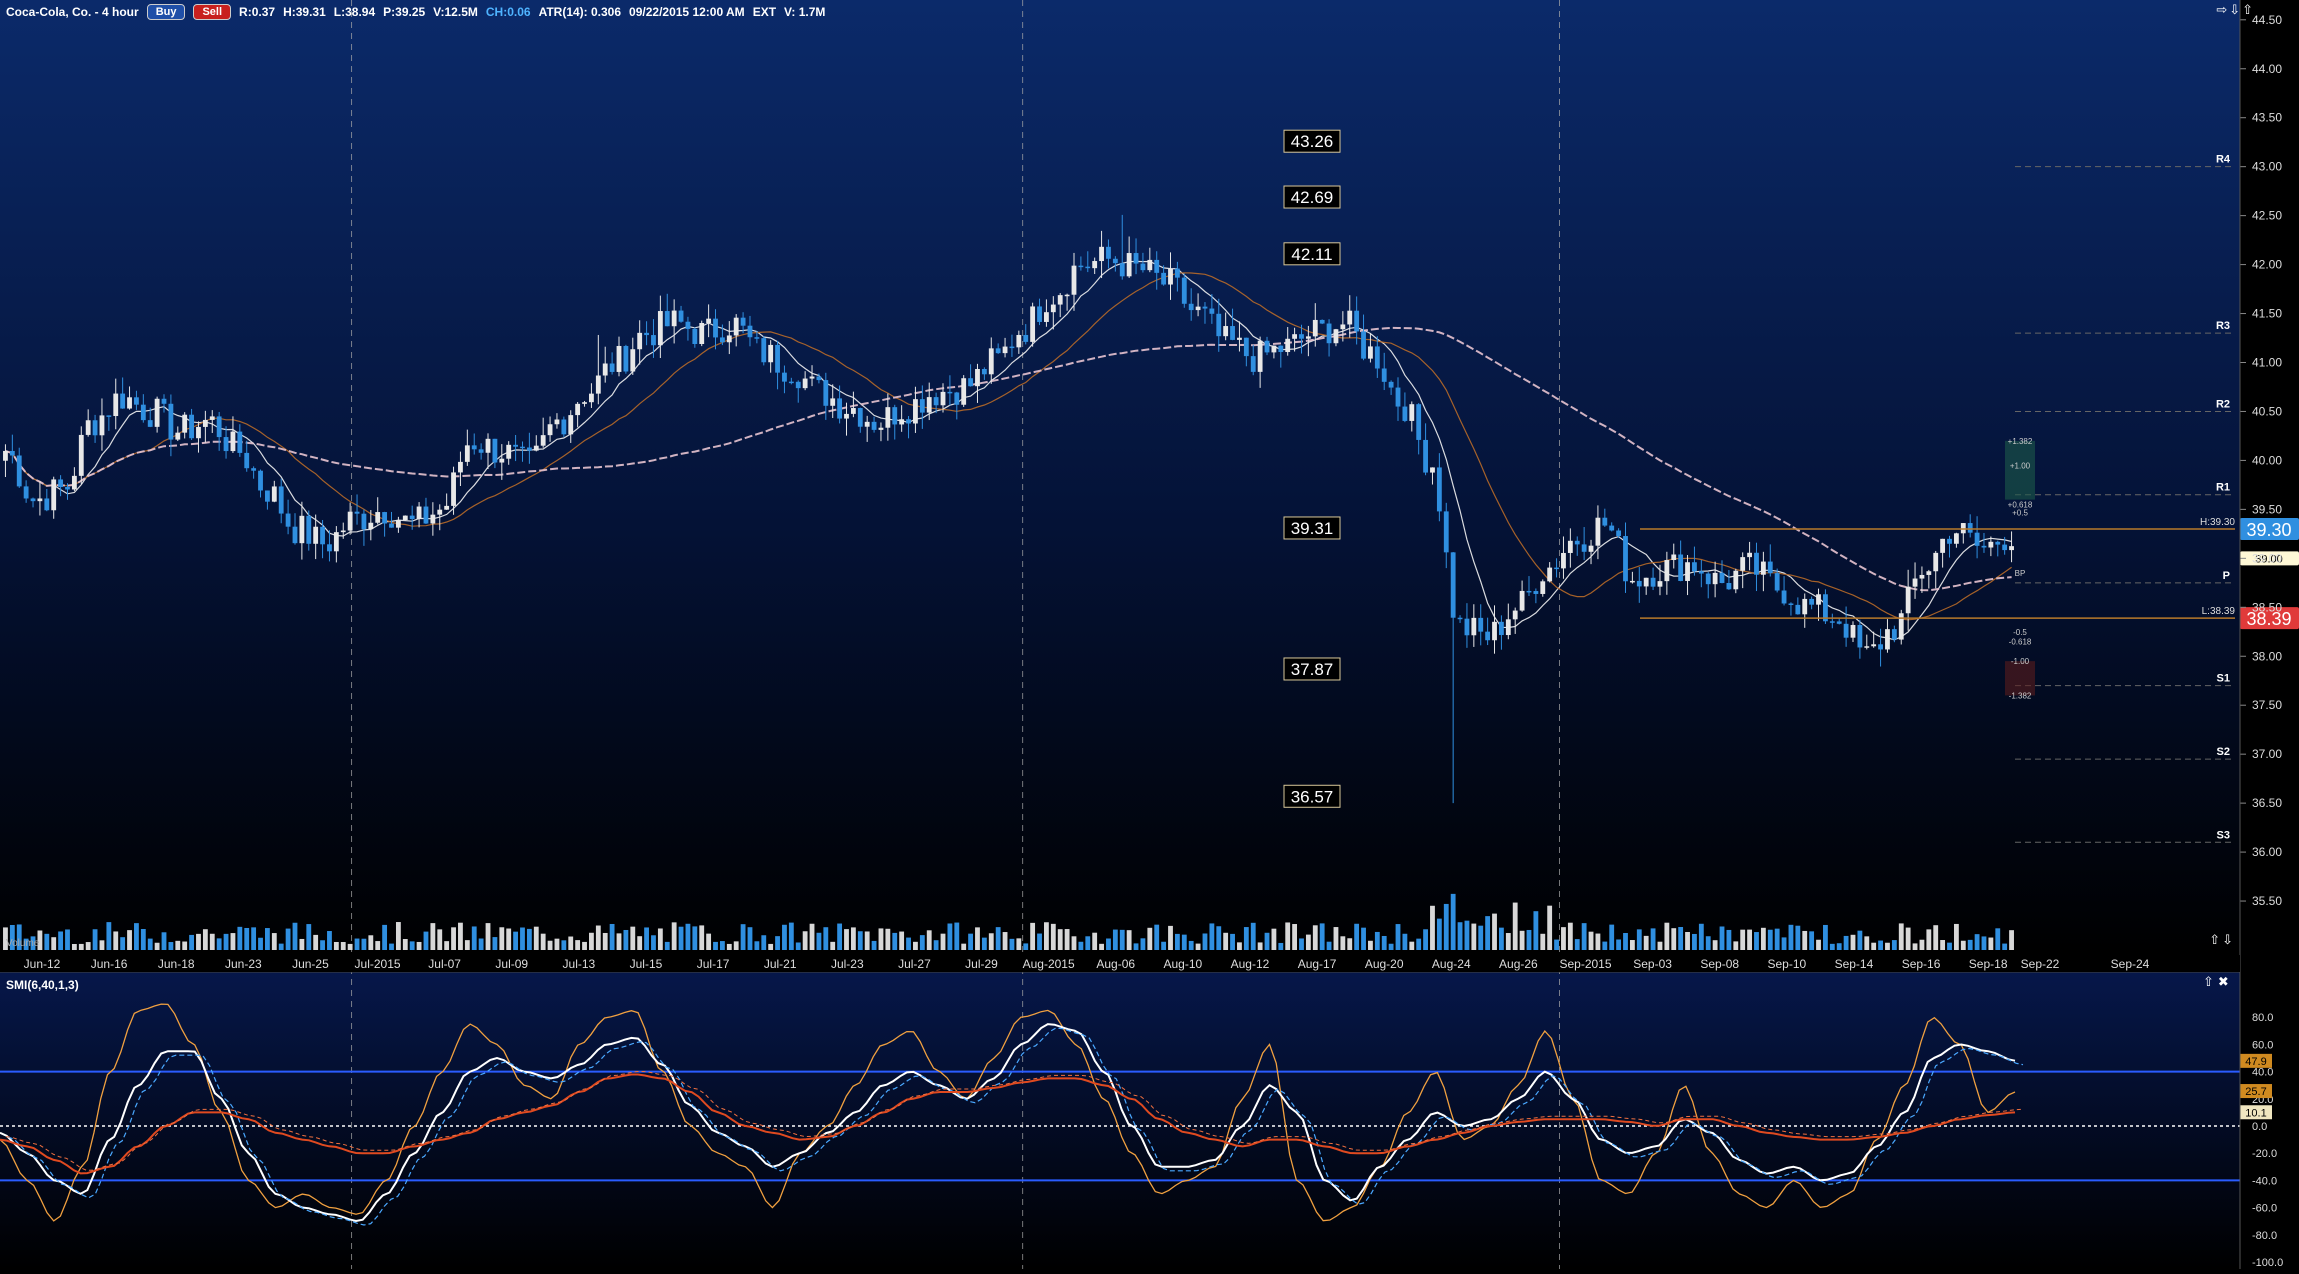 The image size is (2299, 1274). What do you see at coordinates (166, 12) in the screenshot?
I see `buy-button: Buy` at bounding box center [166, 12].